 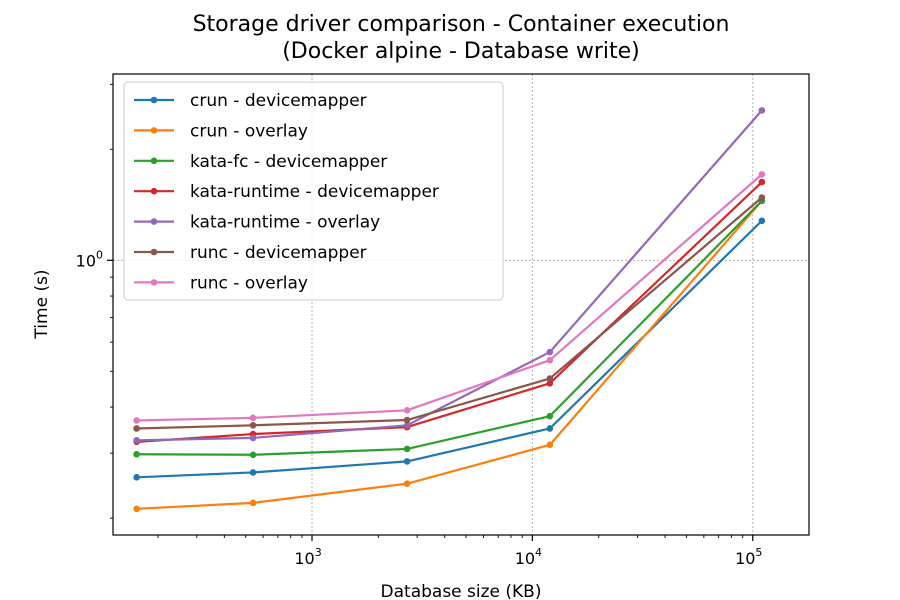 I want to click on x-tick-label: 10⁵, so click(x=748, y=557).